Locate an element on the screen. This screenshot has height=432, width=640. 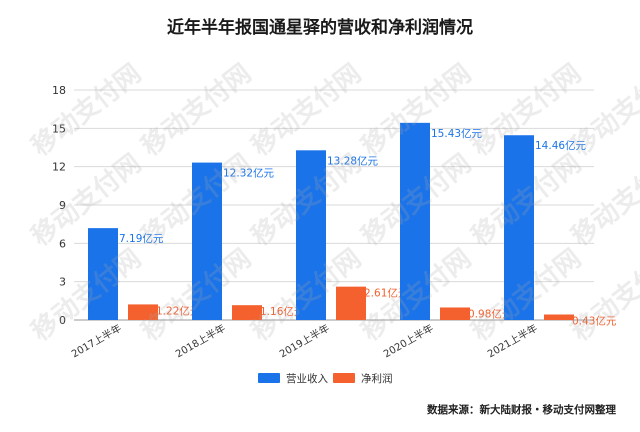
data-label-revenue: 13.28亿元 is located at coordinates (353, 160).